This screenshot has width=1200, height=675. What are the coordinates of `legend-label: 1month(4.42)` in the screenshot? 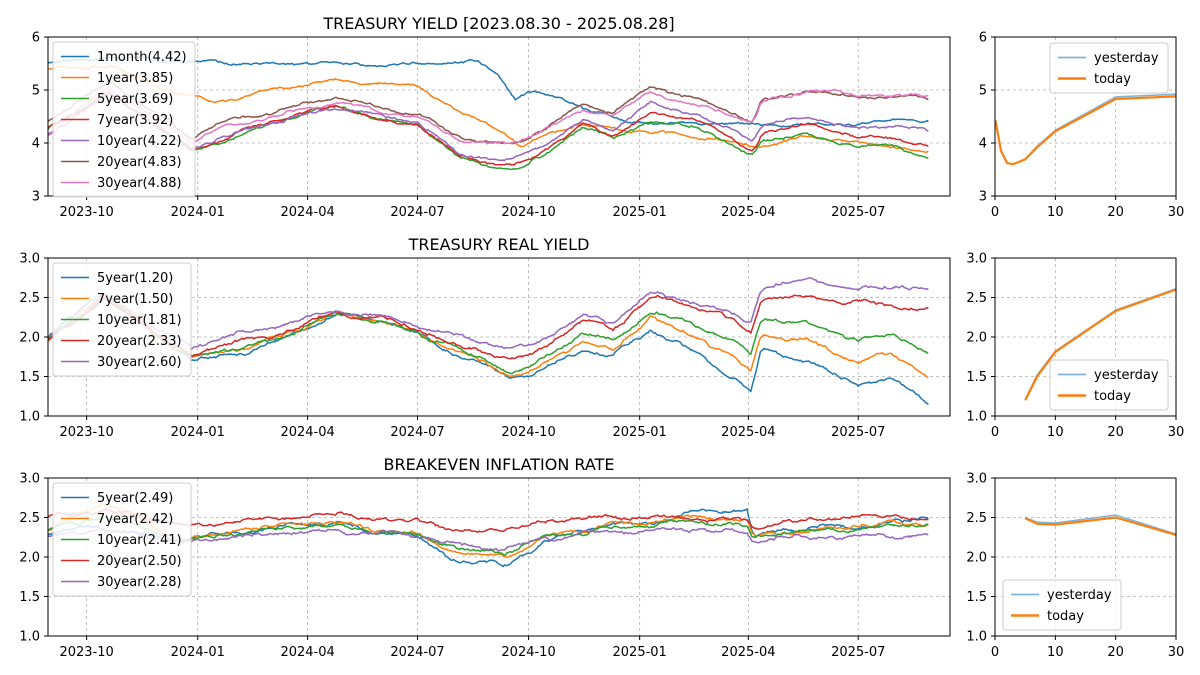 It's located at (142, 57).